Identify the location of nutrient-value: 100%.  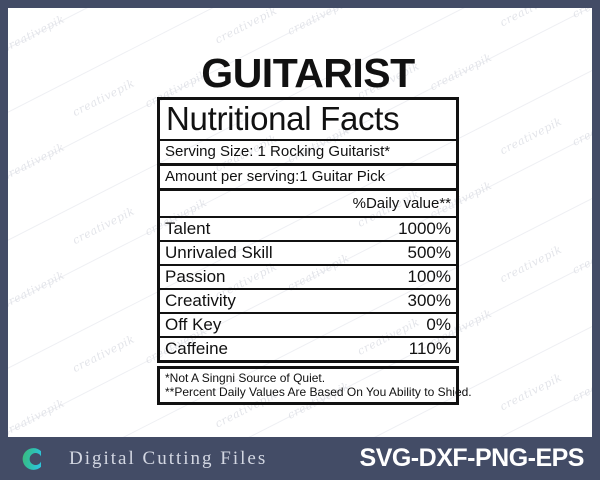
(429, 276).